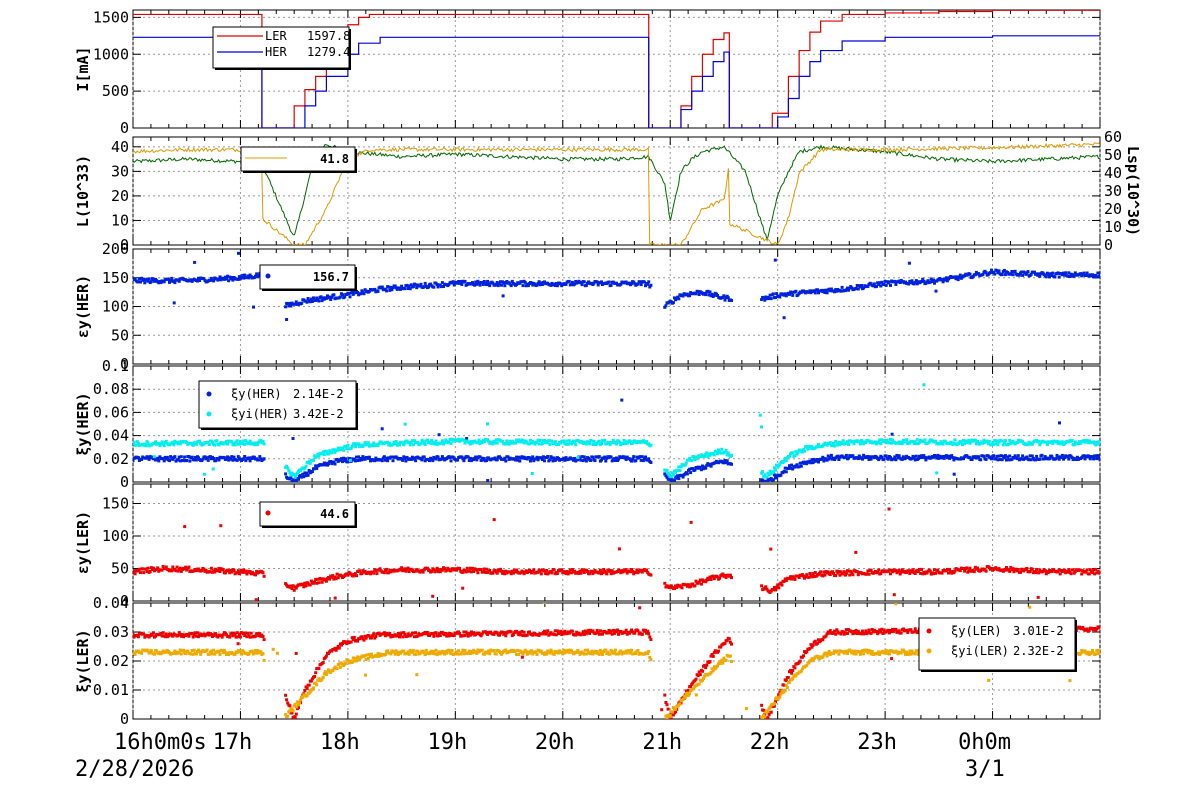 Image resolution: width=1200 pixels, height=798 pixels. What do you see at coordinates (1113, 155) in the screenshot?
I see `y2-tick-label: 50` at bounding box center [1113, 155].